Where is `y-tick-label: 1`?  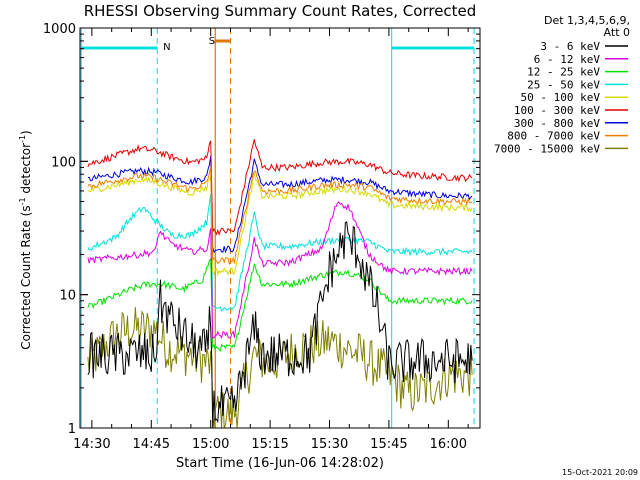 y-tick-label: 1 is located at coordinates (72, 429).